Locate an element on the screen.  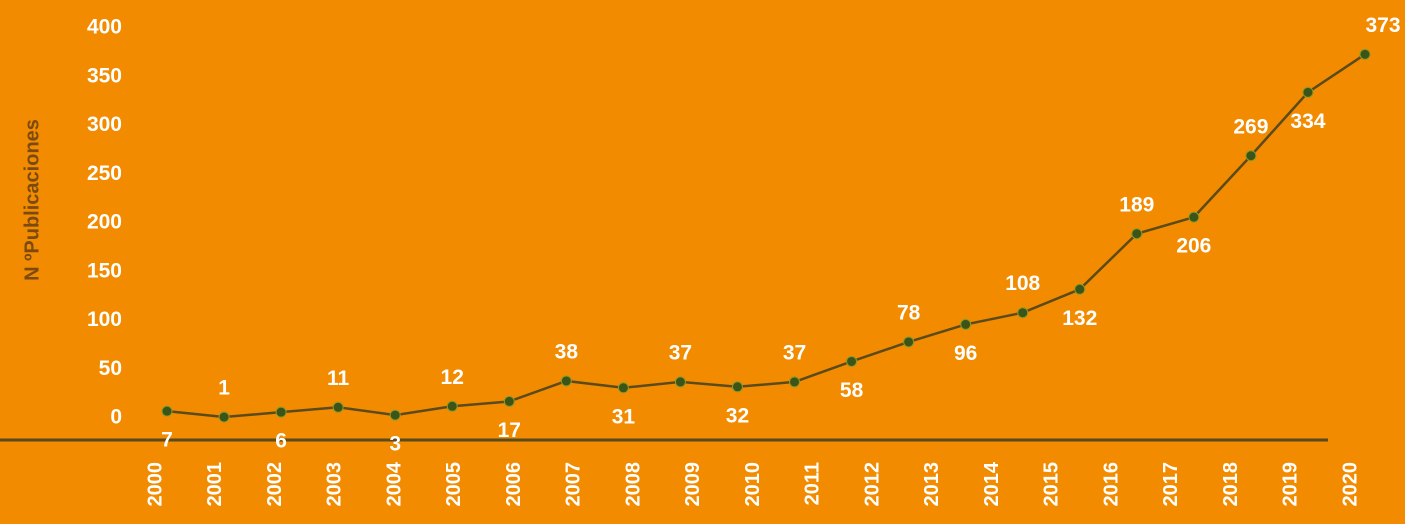
x-tick-label: 2005 is located at coordinates (454, 484).